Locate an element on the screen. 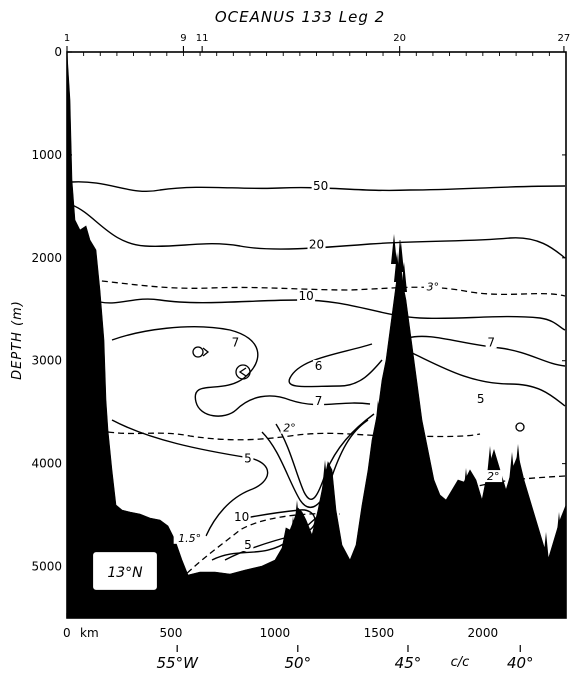 This screenshot has height=676, width=576. eddy-marker-mid is located at coordinates (243, 372).